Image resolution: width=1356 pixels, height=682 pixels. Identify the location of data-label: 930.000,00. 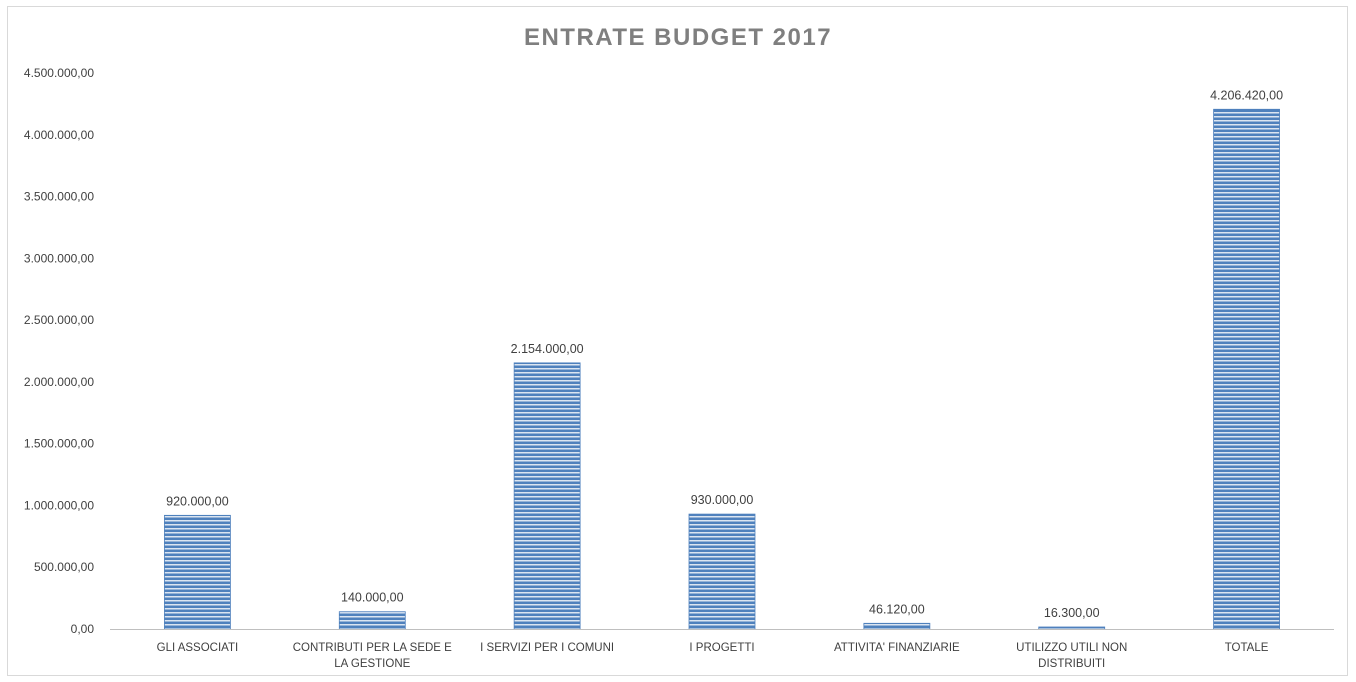
(722, 500).